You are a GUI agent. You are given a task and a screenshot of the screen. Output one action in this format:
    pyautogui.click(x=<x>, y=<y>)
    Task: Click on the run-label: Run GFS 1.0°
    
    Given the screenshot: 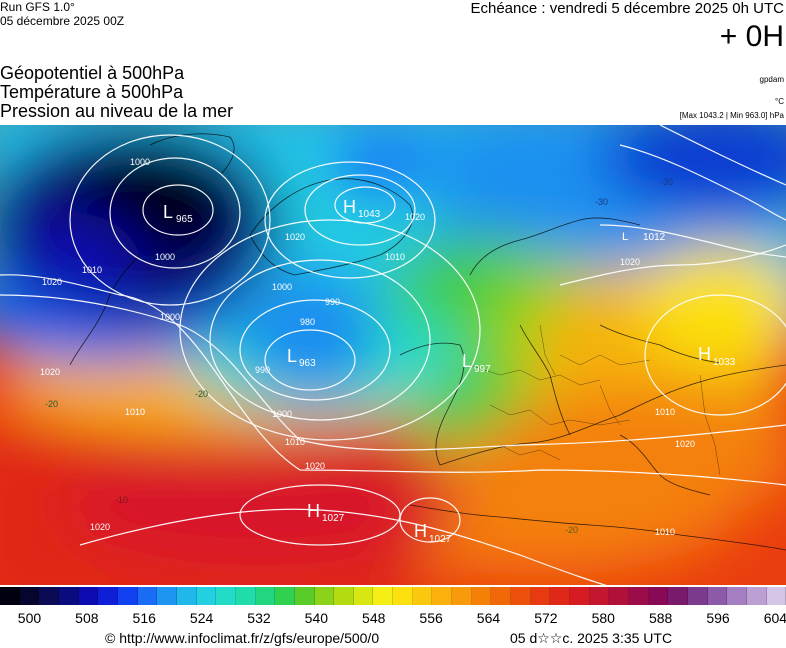 What is the action you would take?
    pyautogui.click(x=37, y=7)
    